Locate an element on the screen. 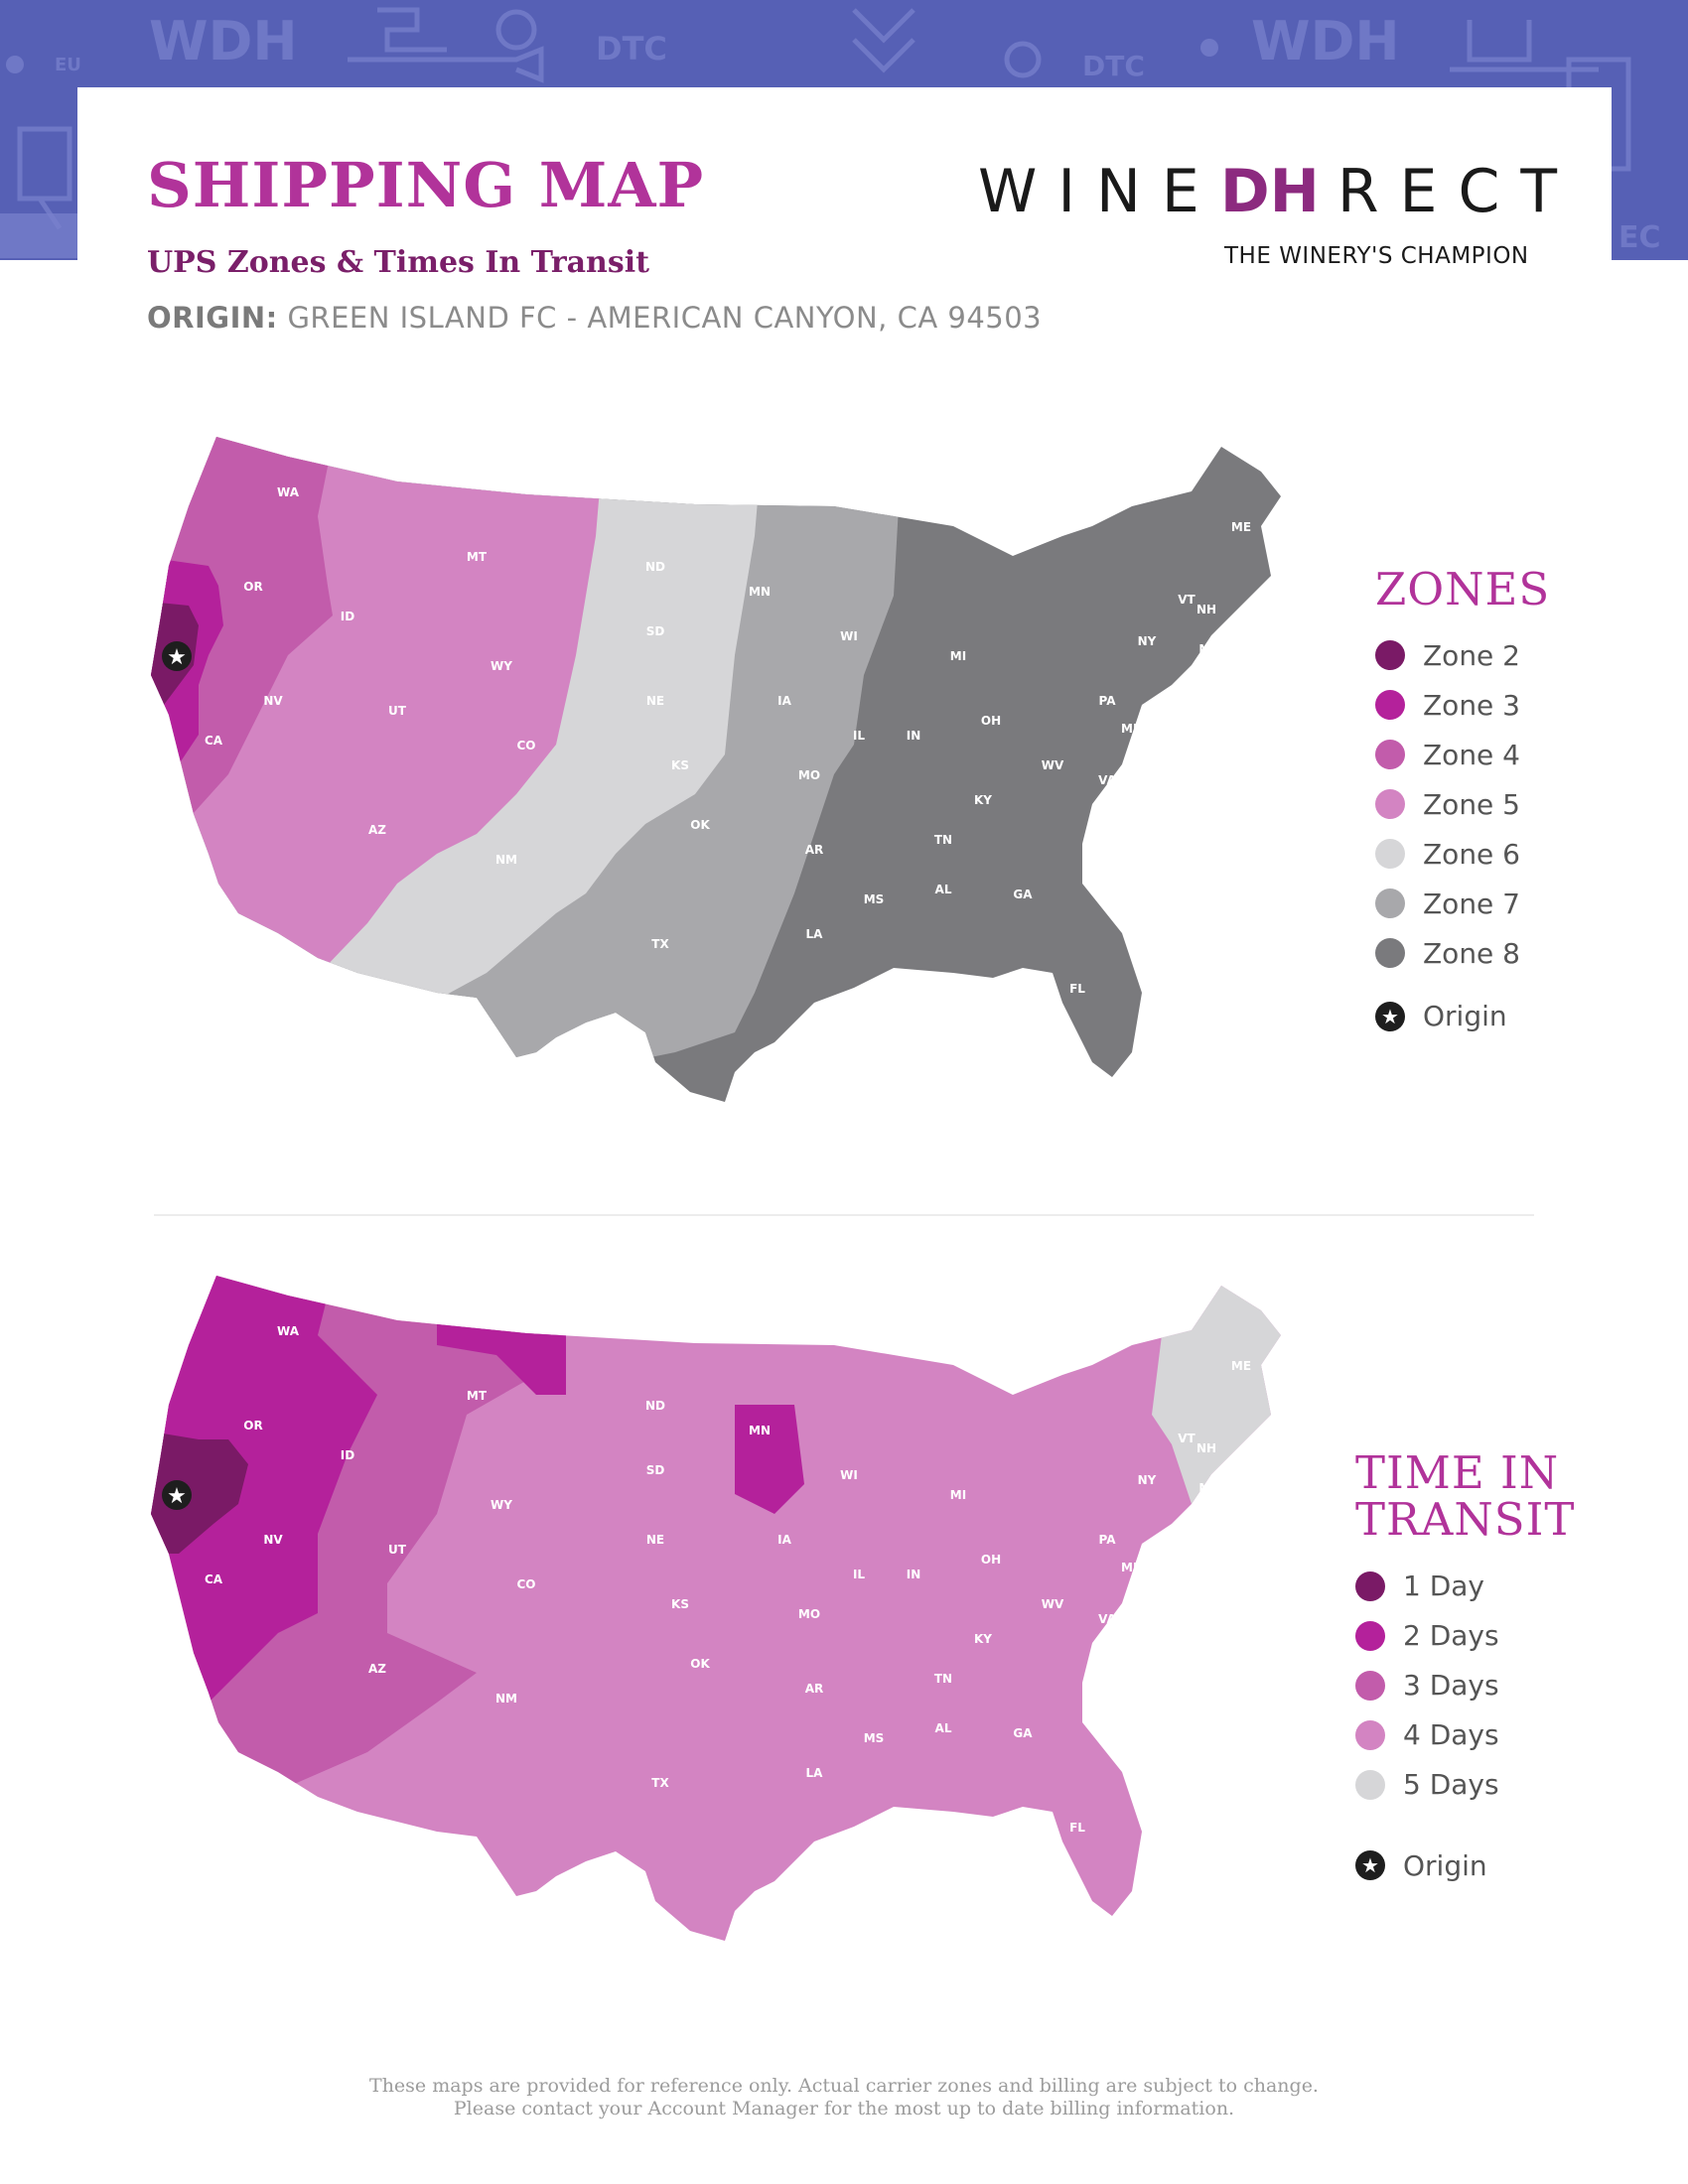  state-label-va: VA is located at coordinates (1107, 780).